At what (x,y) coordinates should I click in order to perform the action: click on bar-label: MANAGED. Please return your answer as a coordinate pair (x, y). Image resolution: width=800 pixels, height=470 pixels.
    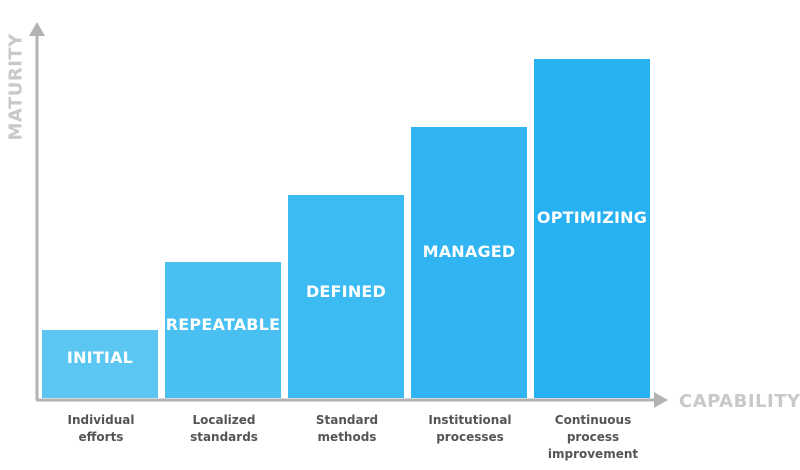
    Looking at the image, I should click on (469, 251).